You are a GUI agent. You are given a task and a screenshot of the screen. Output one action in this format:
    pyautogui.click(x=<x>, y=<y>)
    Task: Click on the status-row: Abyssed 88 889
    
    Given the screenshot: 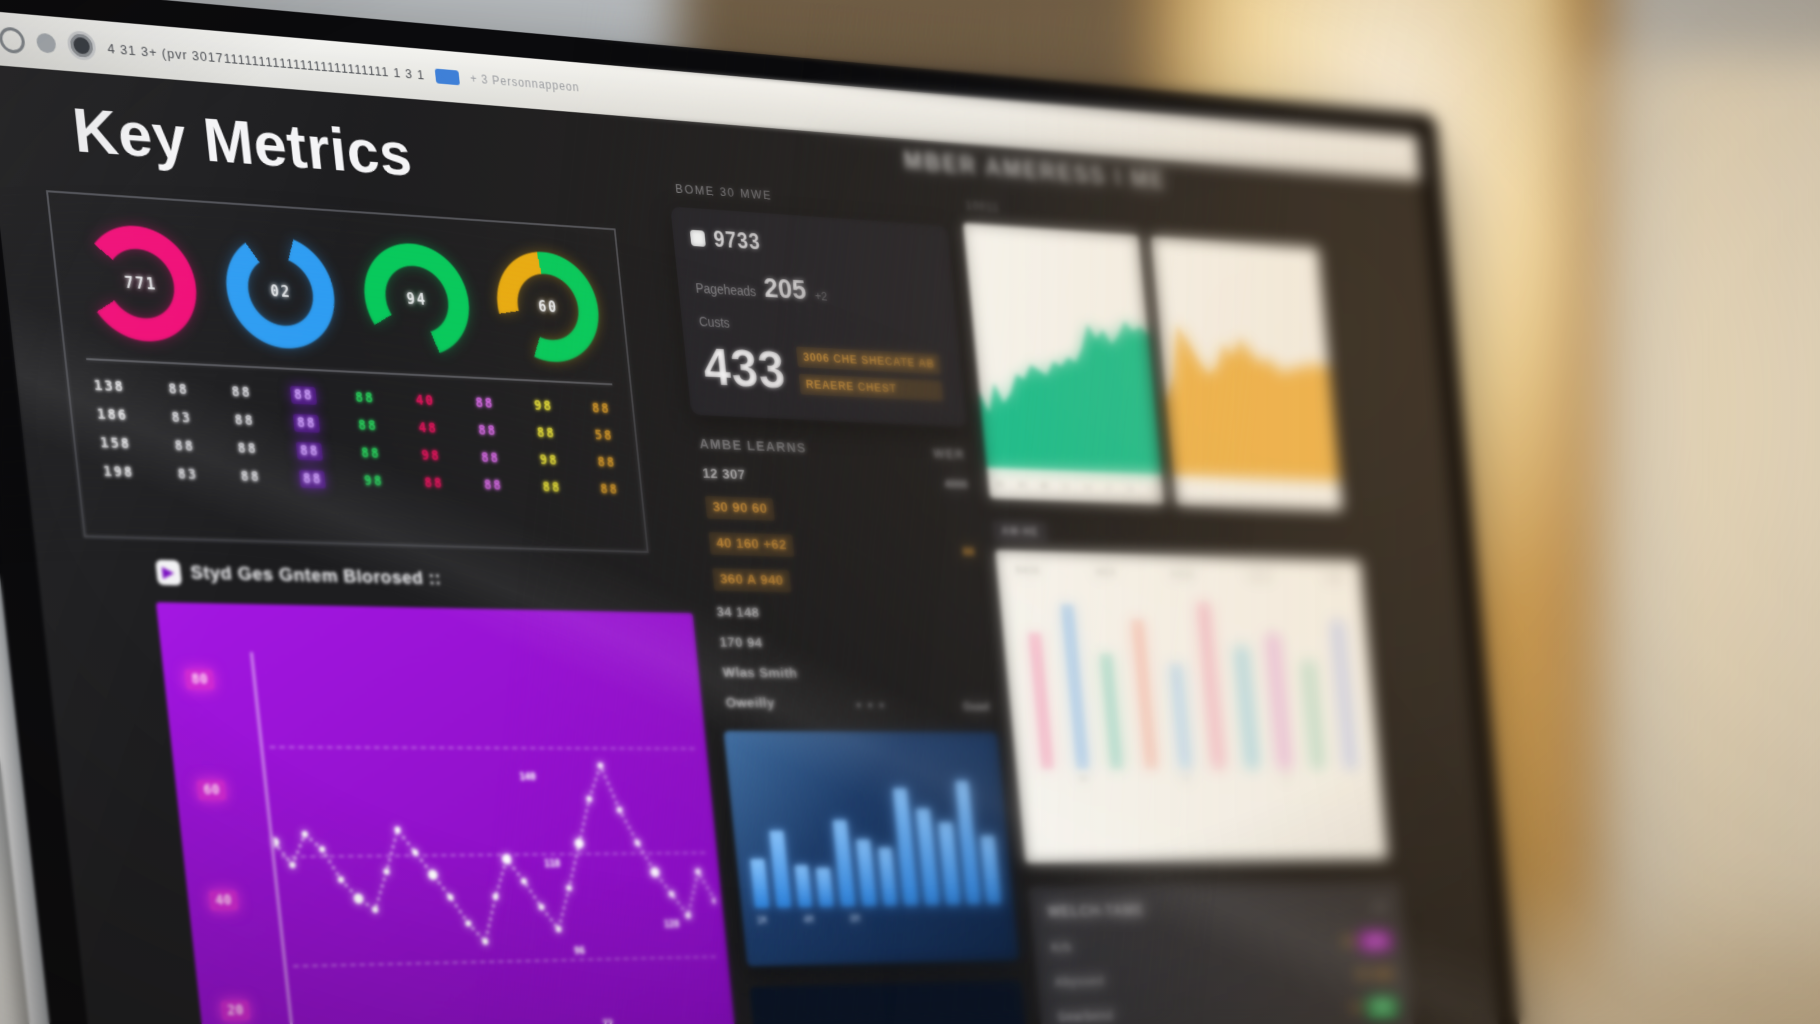 What is the action you would take?
    pyautogui.click(x=1224, y=978)
    